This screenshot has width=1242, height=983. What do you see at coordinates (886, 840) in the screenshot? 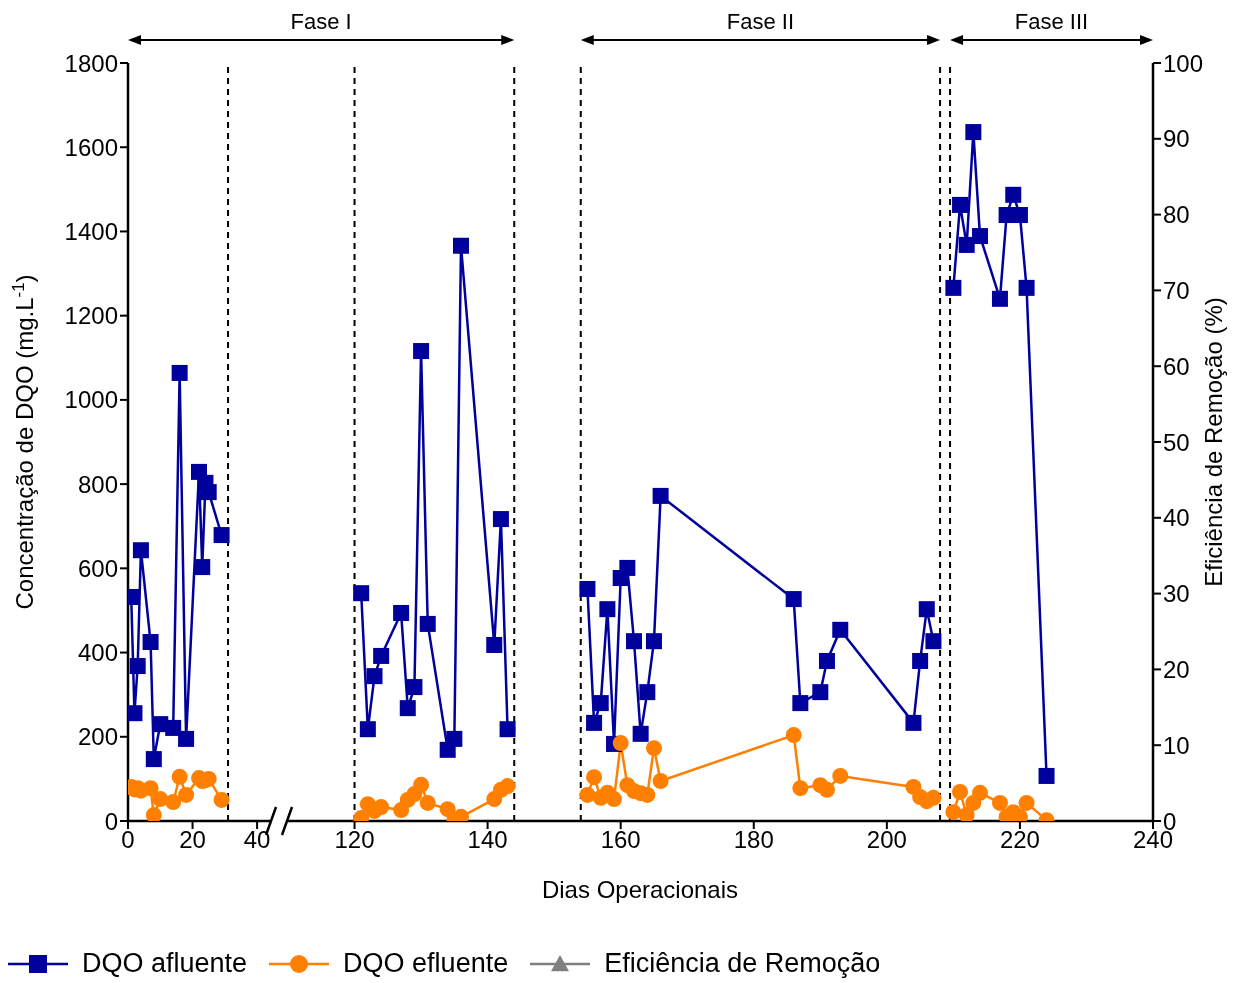
I see `x-tick-label: 200` at bounding box center [886, 840].